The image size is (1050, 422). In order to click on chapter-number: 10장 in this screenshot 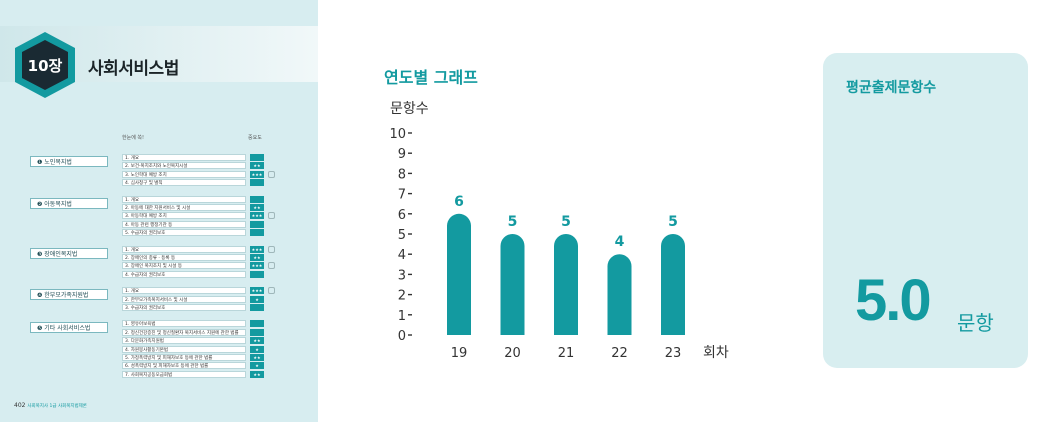, I will do `click(45, 66)`.